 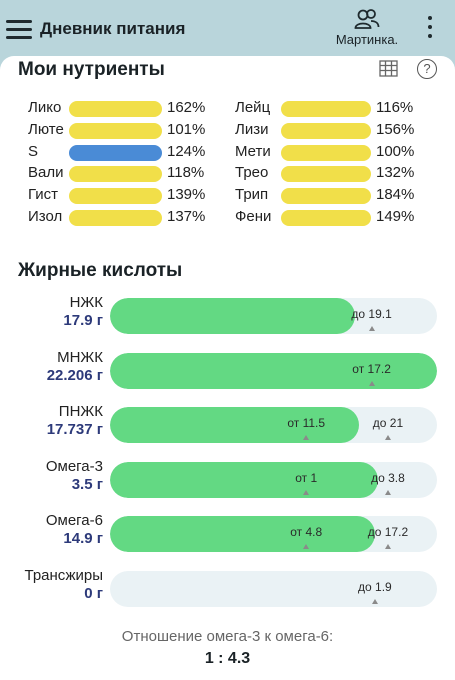 I want to click on help-icon: ?, so click(x=427, y=69).